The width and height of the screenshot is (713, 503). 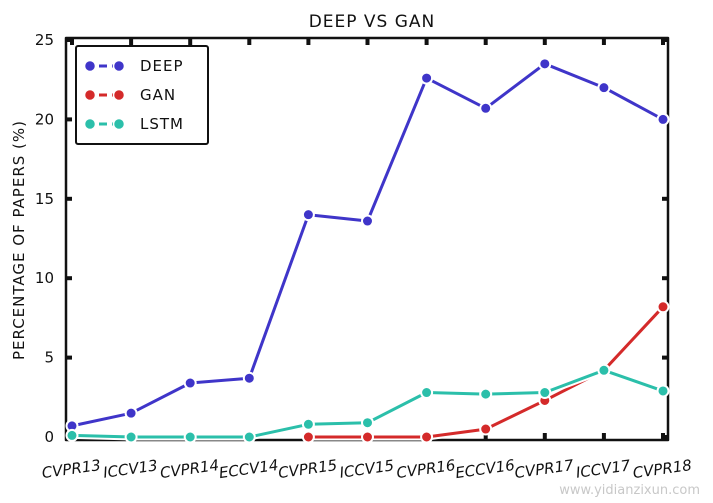 What do you see at coordinates (603, 469) in the screenshot?
I see `x-tick-label: ICCV17` at bounding box center [603, 469].